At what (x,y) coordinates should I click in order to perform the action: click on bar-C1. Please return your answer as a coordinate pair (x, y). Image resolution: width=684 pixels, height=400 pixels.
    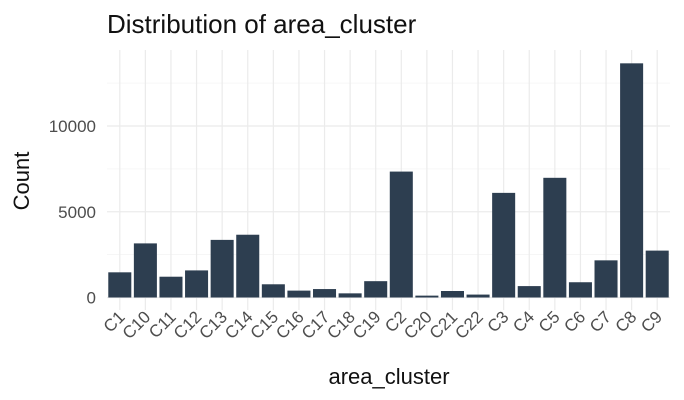
    Looking at the image, I should click on (120, 285).